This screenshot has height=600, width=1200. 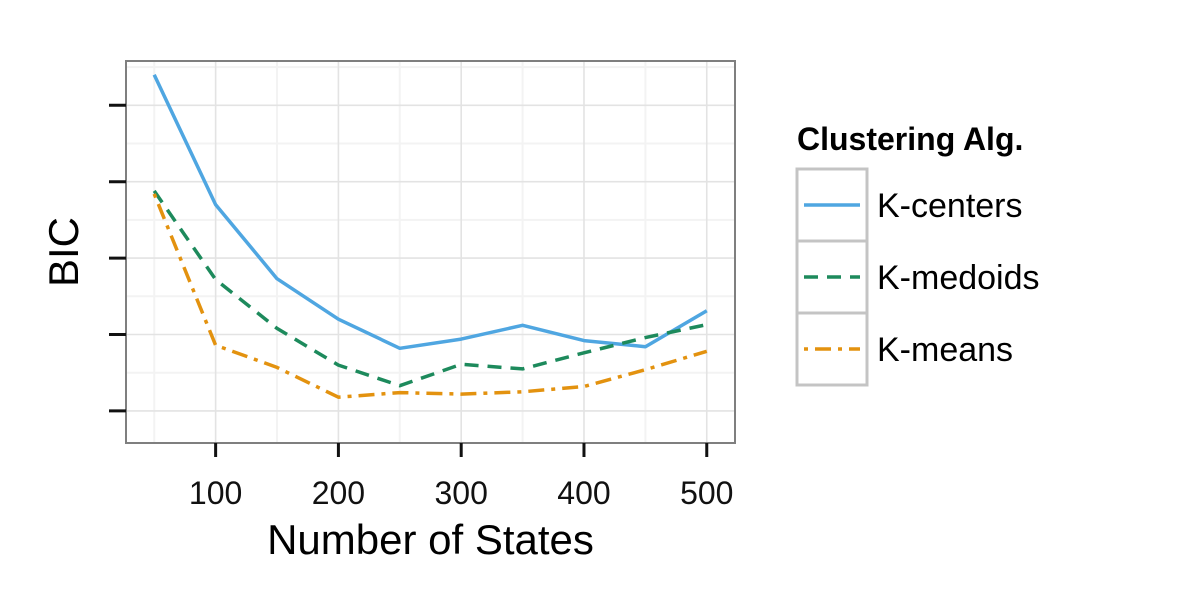 What do you see at coordinates (430, 539) in the screenshot?
I see `x-axis-title: Number of States` at bounding box center [430, 539].